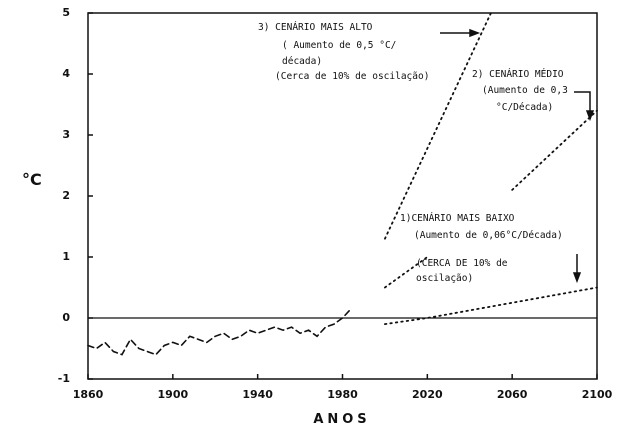 This screenshot has height=432, width=618. What do you see at coordinates (444, 278) in the screenshot?
I see `annotation: oscilação)` at bounding box center [444, 278].